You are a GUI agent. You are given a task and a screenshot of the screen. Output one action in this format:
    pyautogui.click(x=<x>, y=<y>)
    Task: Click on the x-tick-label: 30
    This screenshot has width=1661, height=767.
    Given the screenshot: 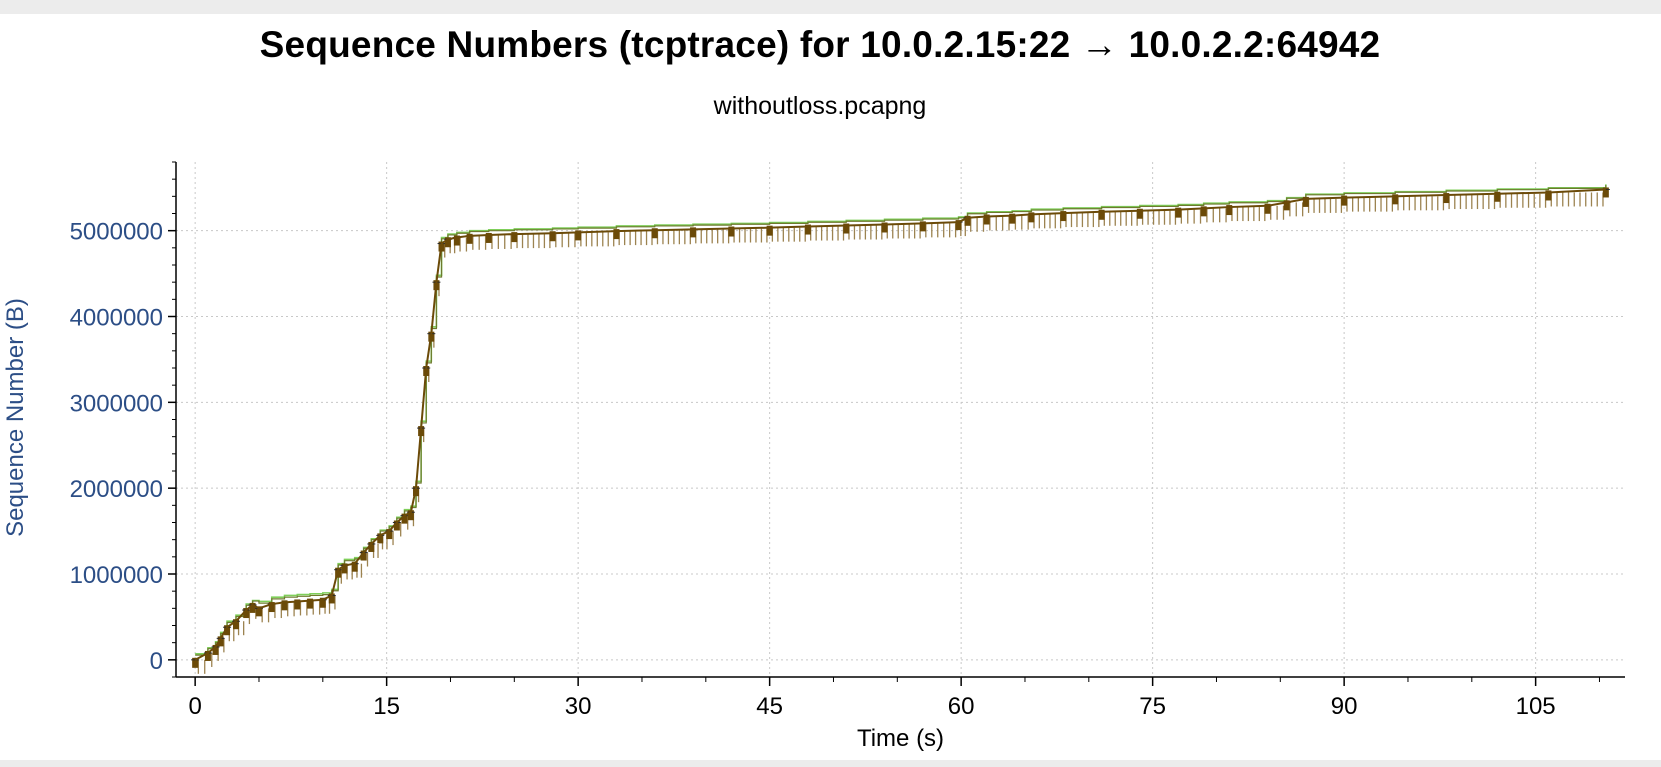 What is the action you would take?
    pyautogui.click(x=578, y=706)
    